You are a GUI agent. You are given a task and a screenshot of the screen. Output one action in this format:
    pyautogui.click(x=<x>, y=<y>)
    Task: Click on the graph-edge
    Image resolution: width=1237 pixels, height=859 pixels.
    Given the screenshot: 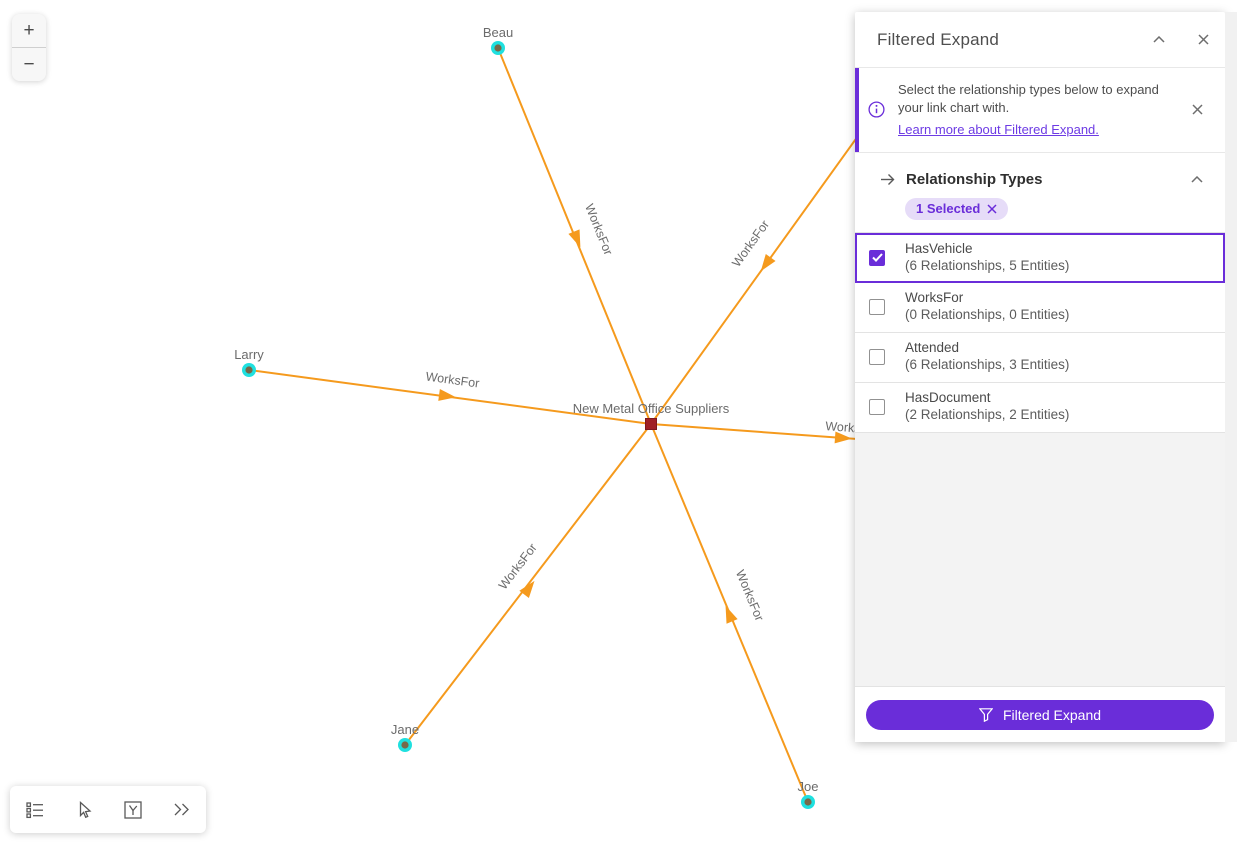 What is the action you would take?
    pyautogui.click(x=528, y=584)
    